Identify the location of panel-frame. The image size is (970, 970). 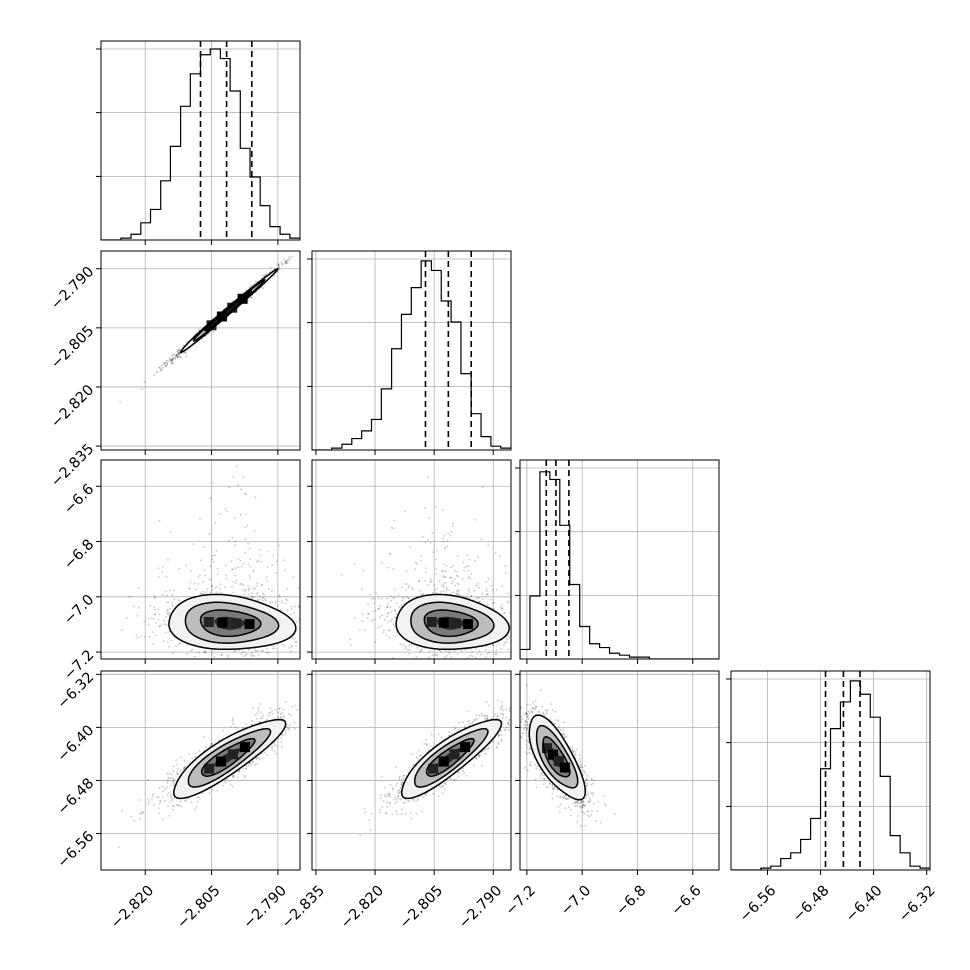
(200, 140).